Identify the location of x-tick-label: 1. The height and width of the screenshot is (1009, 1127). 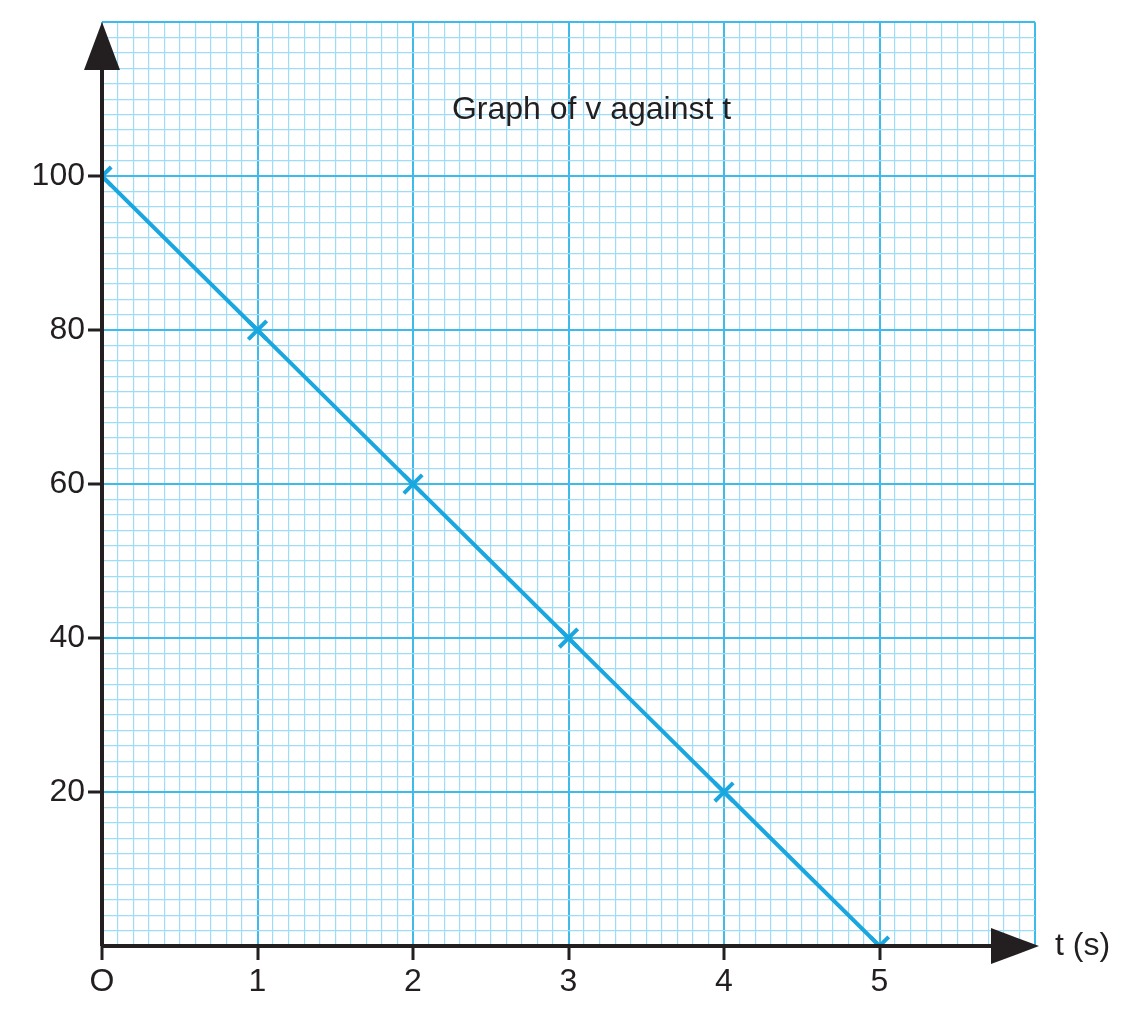
(257, 980).